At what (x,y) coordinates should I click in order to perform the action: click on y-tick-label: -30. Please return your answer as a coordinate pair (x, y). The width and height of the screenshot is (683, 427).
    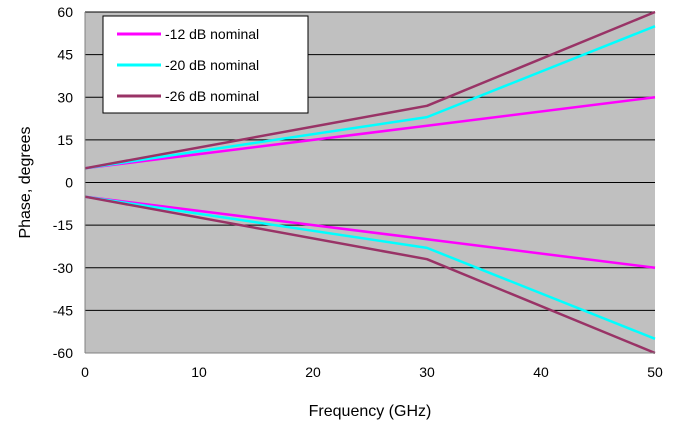
    Looking at the image, I should click on (63, 268).